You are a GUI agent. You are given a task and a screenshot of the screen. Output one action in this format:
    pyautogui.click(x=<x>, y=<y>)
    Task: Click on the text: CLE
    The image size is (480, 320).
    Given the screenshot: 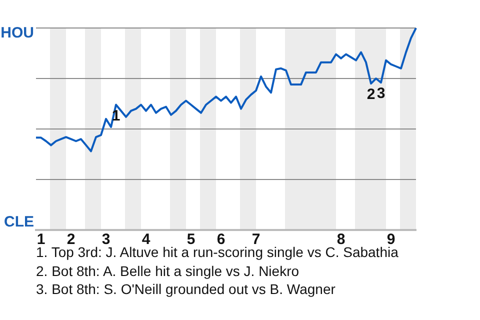 What is the action you would take?
    pyautogui.click(x=19, y=222)
    